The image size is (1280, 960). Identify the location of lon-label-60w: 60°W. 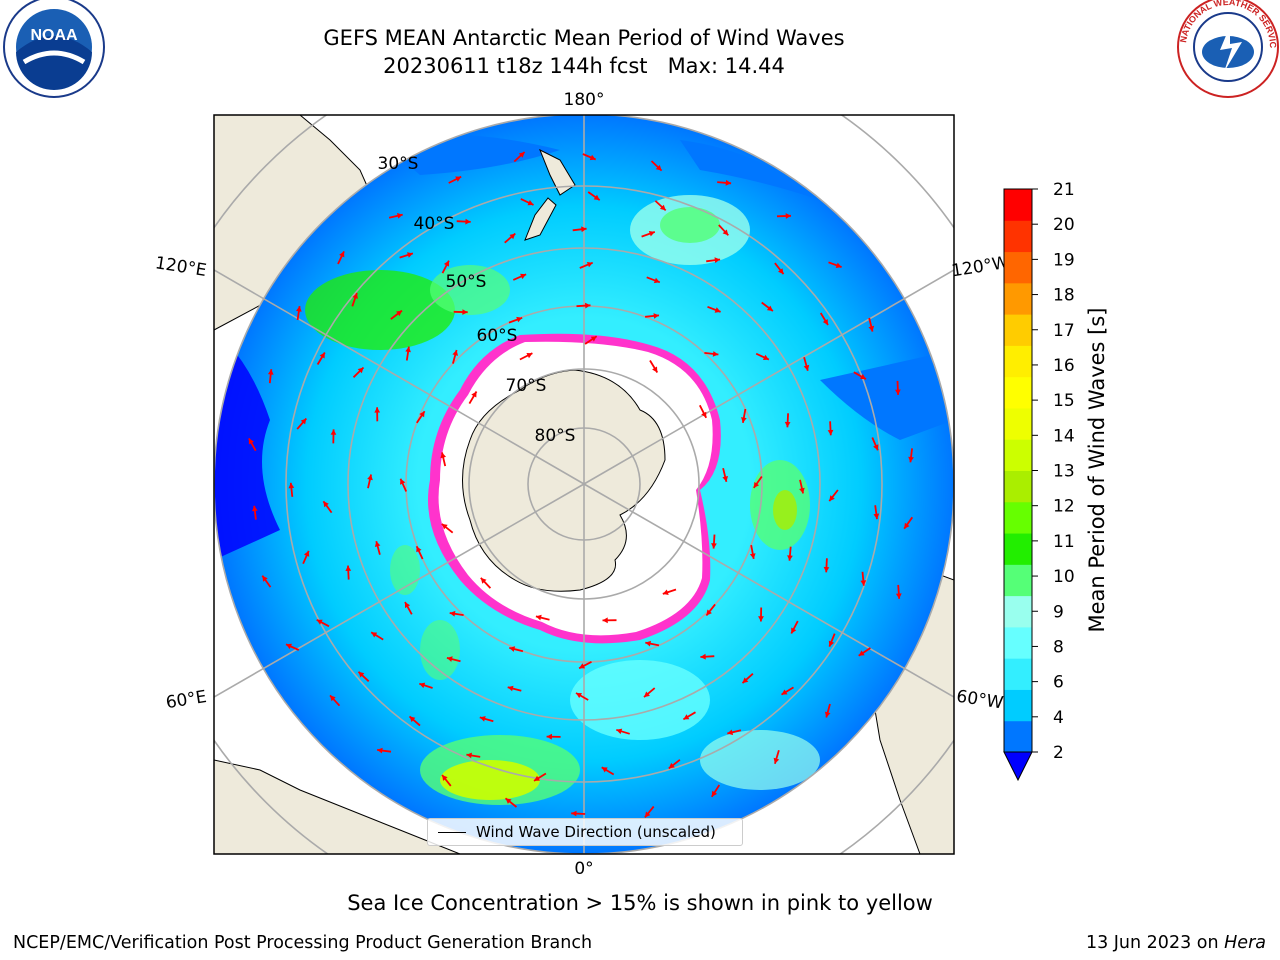
(980, 700).